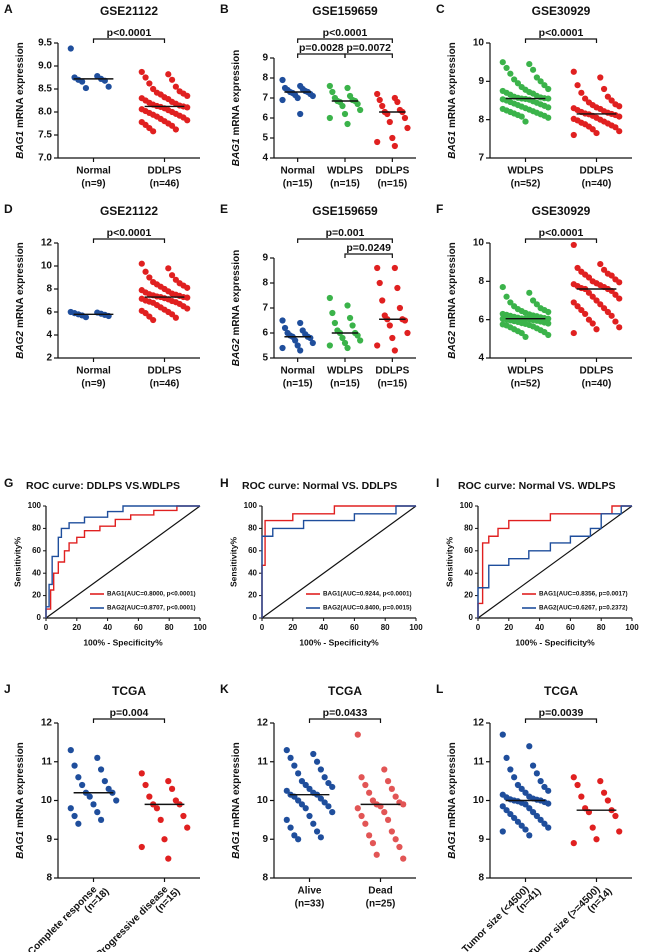 This screenshot has height=952, width=649. I want to click on x-tick-count: (n=46), so click(165, 384).